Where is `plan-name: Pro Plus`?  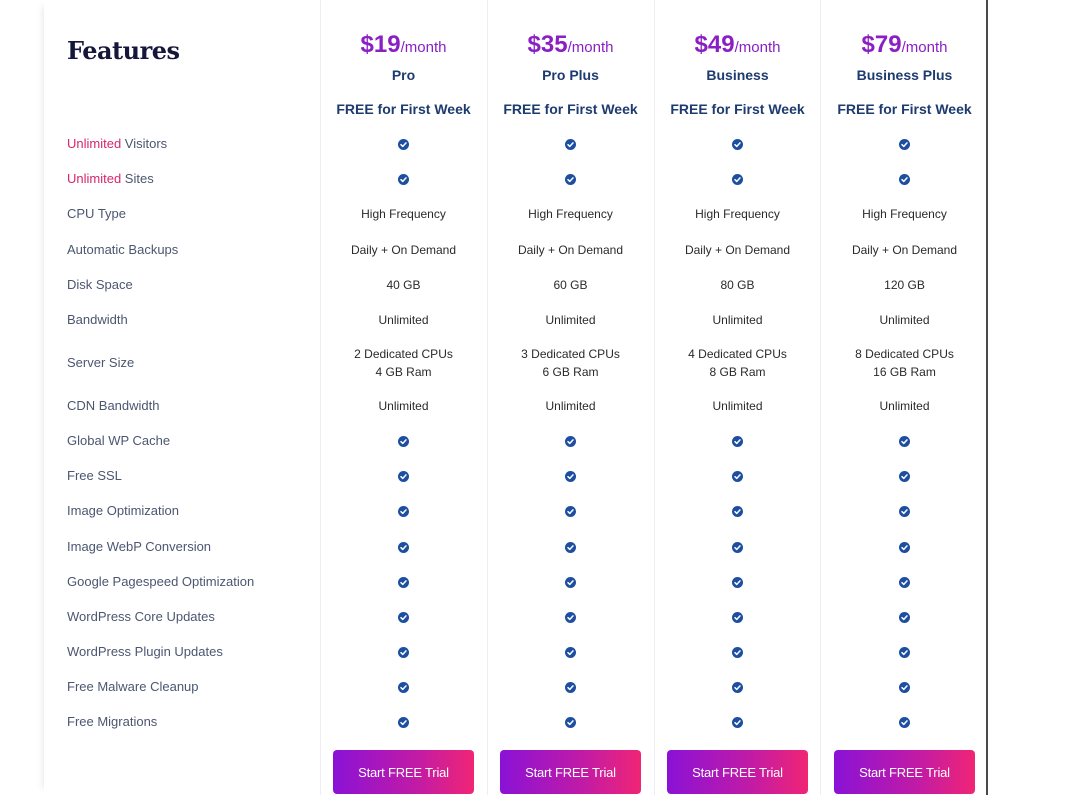 plan-name: Pro Plus is located at coordinates (570, 75).